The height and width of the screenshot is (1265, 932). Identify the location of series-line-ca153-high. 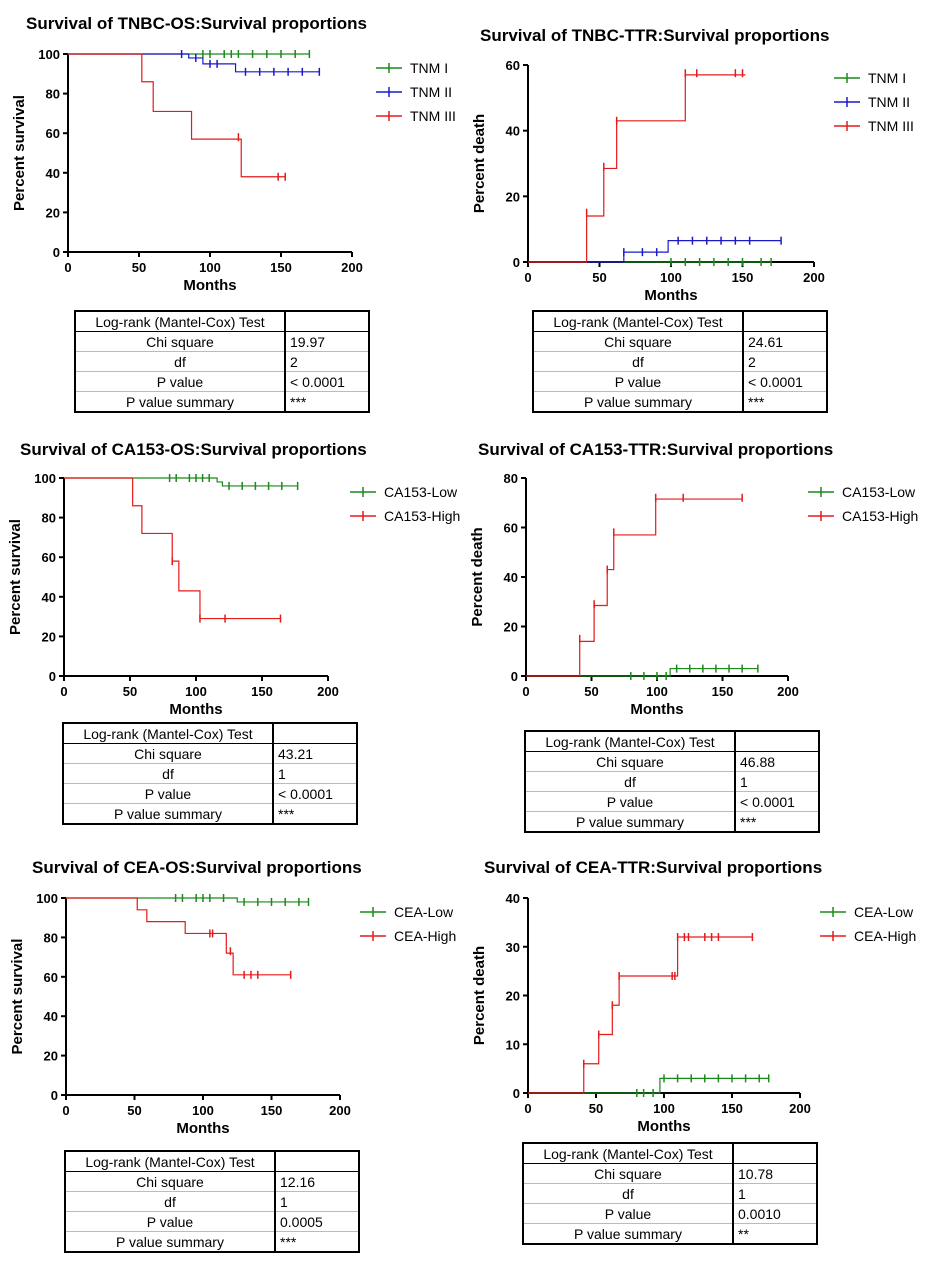
(172, 548).